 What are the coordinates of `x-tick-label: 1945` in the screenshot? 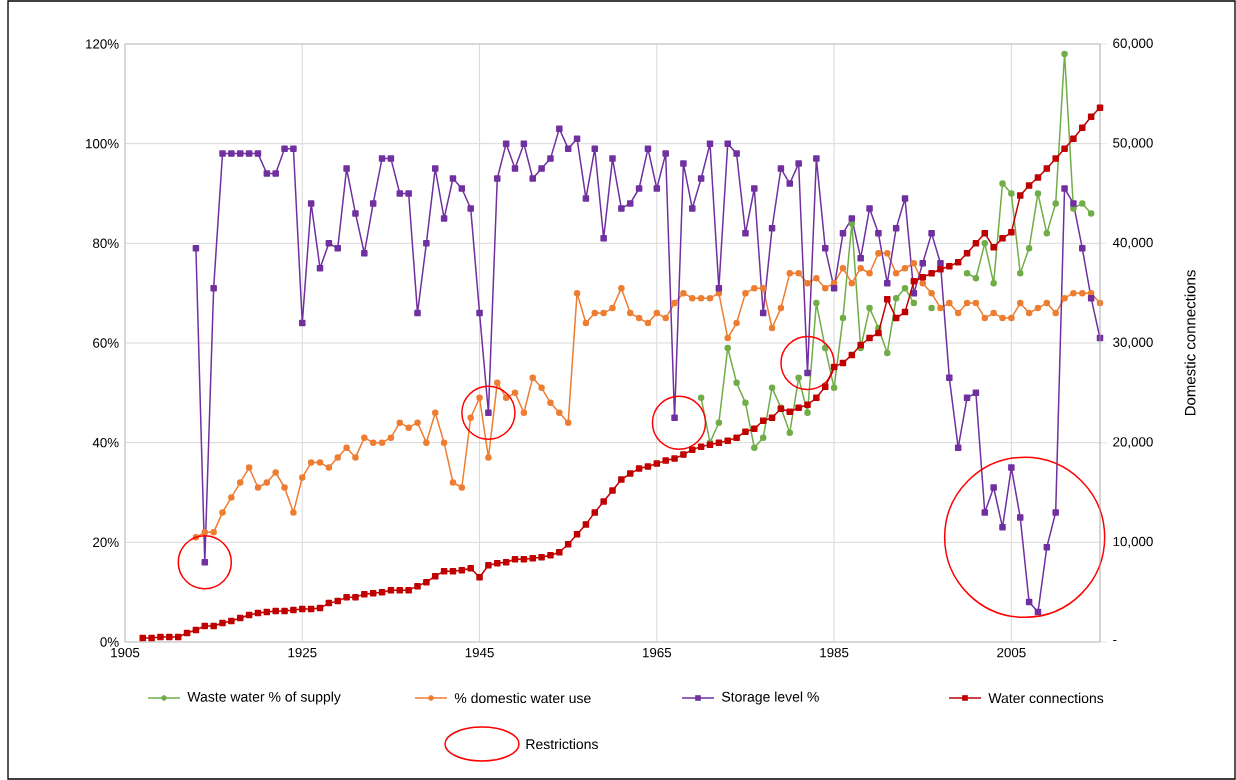 It's located at (479, 652).